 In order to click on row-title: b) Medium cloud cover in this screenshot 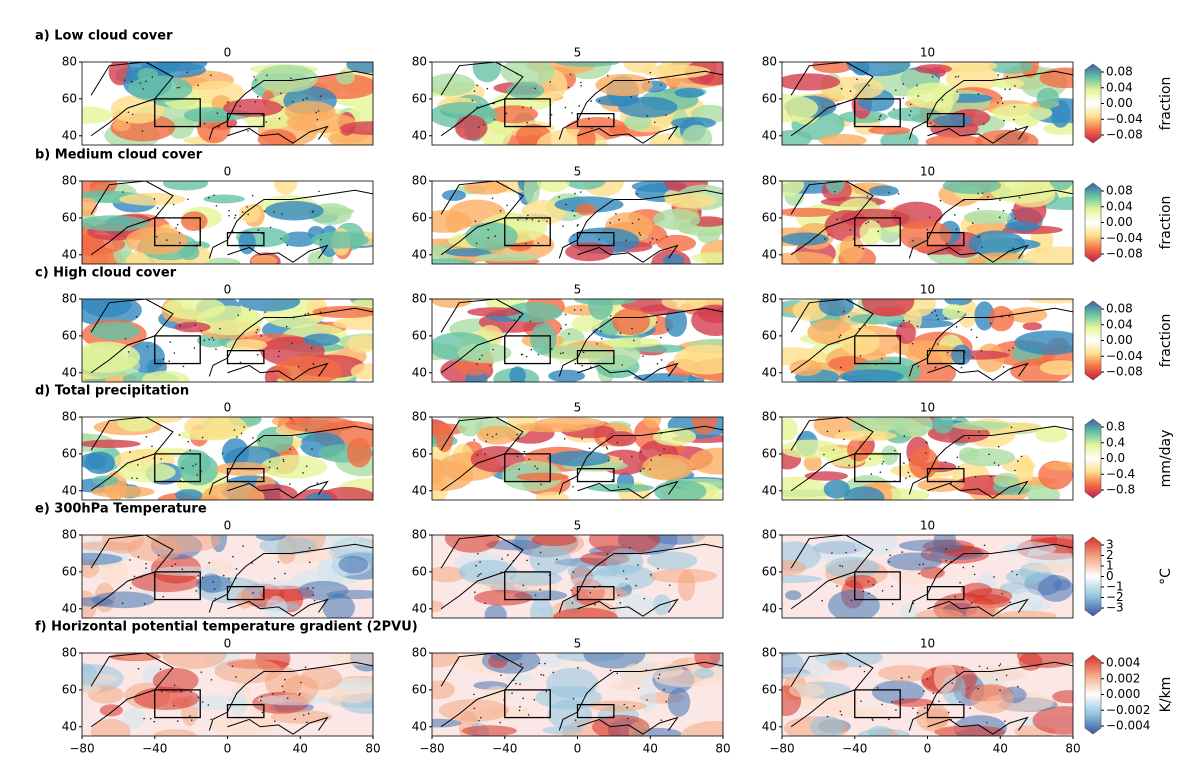, I will do `click(119, 155)`.